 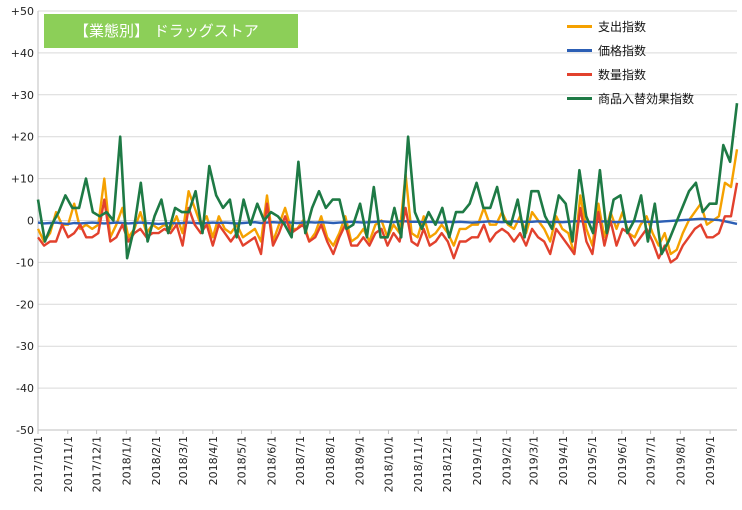 What do you see at coordinates (533, 460) in the screenshot?
I see `x-tick-label: 2019/3/1` at bounding box center [533, 460].